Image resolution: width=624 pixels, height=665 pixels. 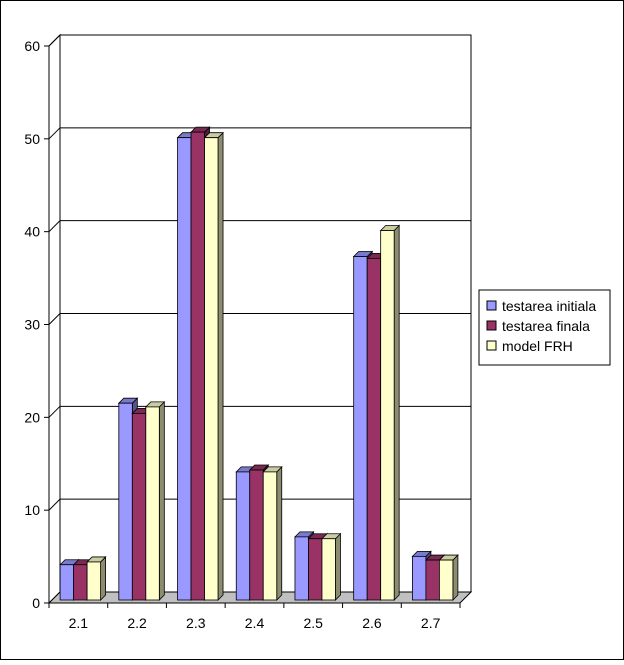 What do you see at coordinates (32, 417) in the screenshot?
I see `y-tick-label: 20` at bounding box center [32, 417].